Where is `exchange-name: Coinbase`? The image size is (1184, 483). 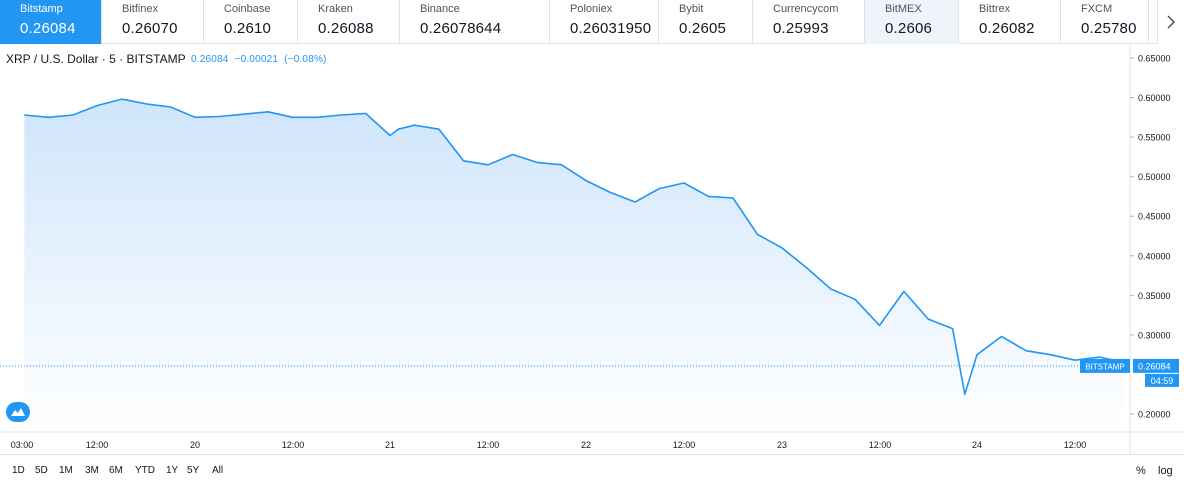
exchange-name: Coinbase is located at coordinates (247, 9).